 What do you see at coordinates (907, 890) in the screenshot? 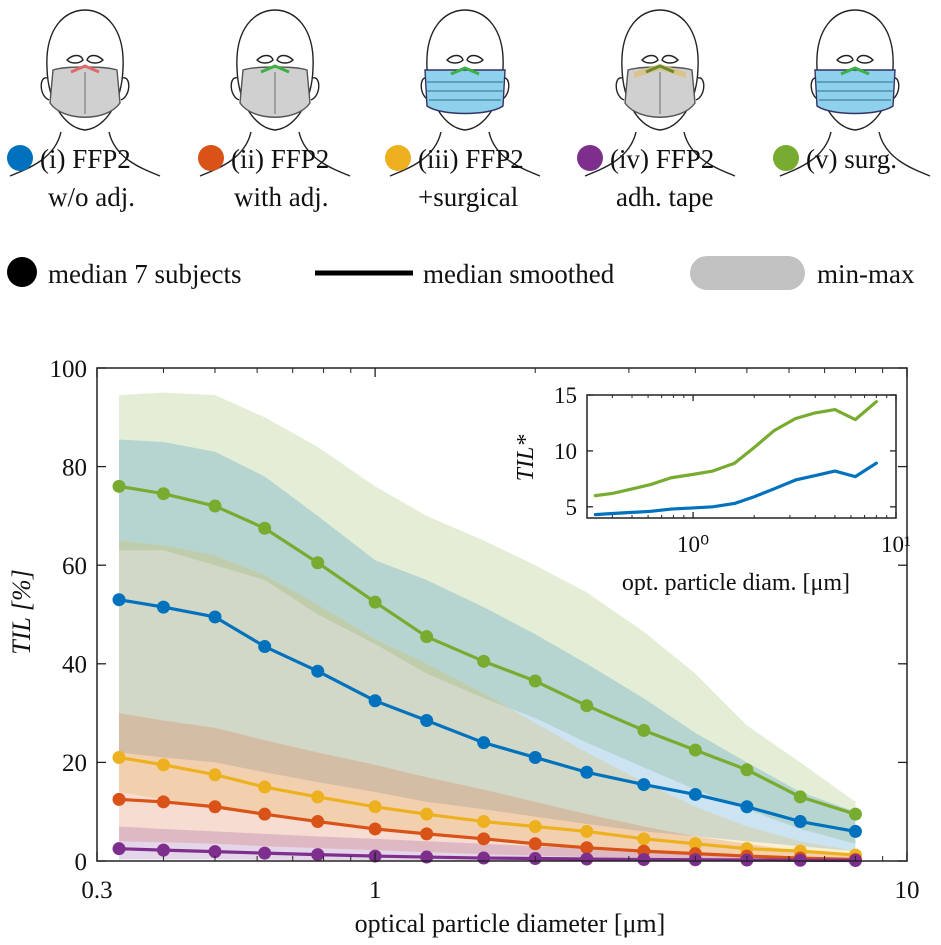
I see `x-tick-label: 10` at bounding box center [907, 890].